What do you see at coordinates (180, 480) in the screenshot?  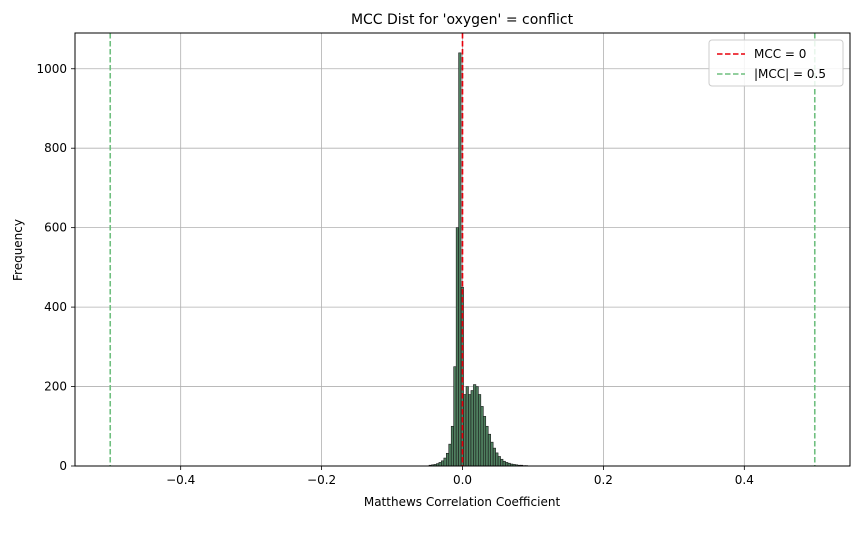 I see `x-tick-label: −0.4` at bounding box center [180, 480].